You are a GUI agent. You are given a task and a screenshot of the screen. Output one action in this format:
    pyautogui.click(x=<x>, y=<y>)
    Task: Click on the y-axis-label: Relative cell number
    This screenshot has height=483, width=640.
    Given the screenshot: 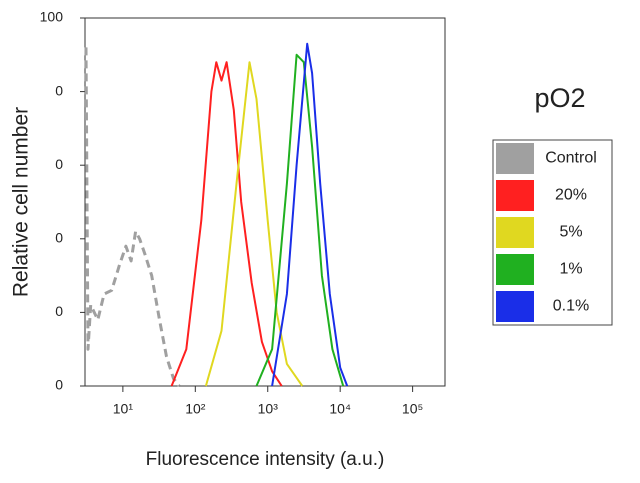 What is the action you would take?
    pyautogui.click(x=21, y=202)
    